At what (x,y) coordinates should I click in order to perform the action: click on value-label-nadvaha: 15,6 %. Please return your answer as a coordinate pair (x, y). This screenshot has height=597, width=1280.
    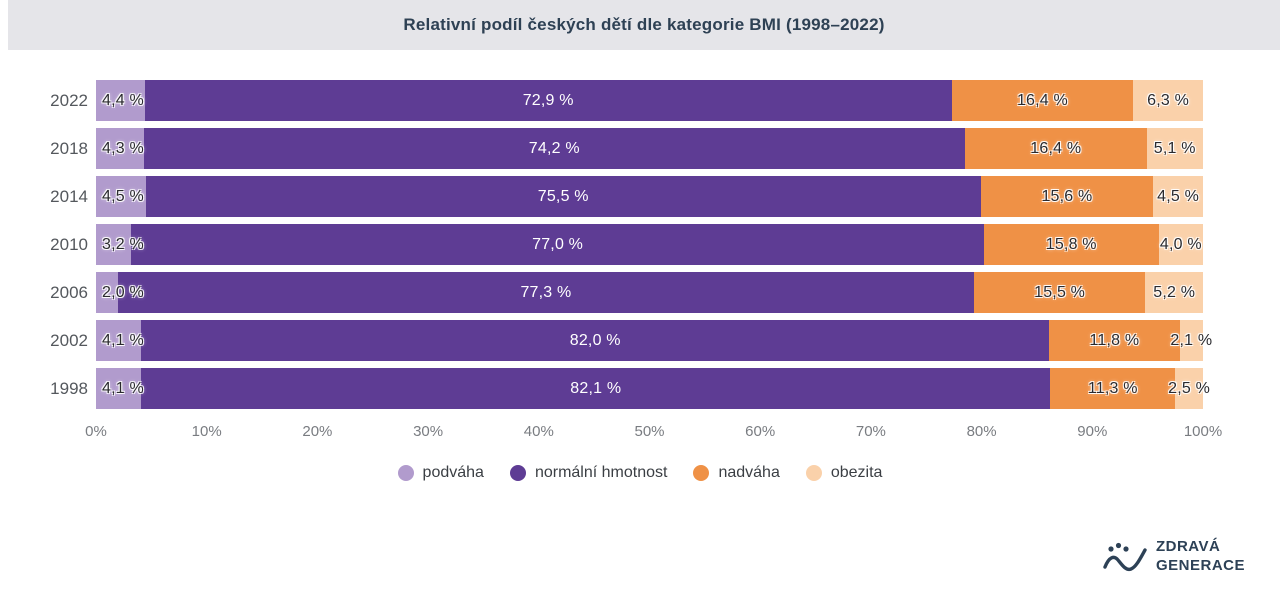
    Looking at the image, I should click on (1067, 196).